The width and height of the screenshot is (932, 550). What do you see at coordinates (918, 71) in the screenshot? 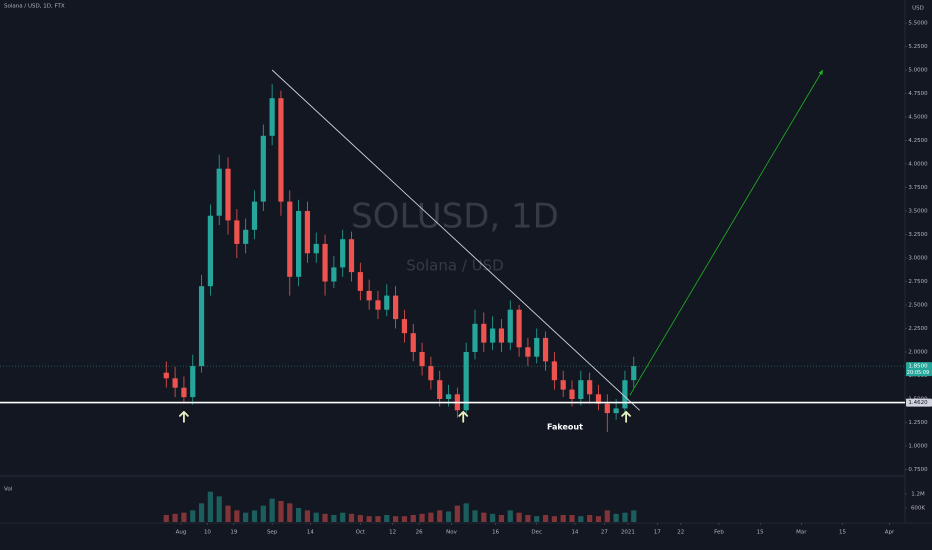
I see `y-tick-label: 5.0000` at bounding box center [918, 71].